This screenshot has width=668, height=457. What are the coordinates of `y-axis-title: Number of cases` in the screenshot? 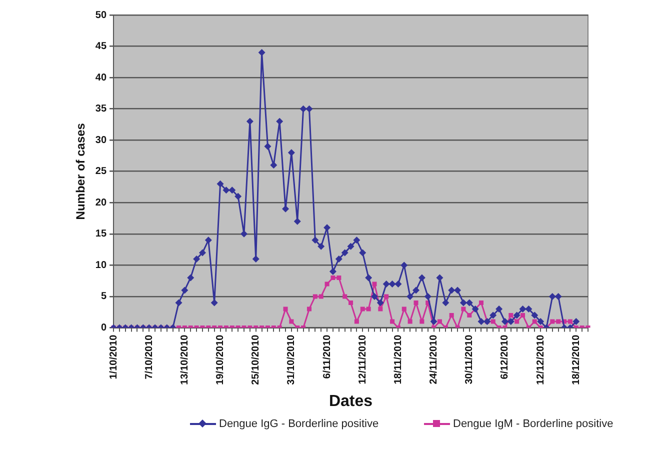 It's located at (81, 171).